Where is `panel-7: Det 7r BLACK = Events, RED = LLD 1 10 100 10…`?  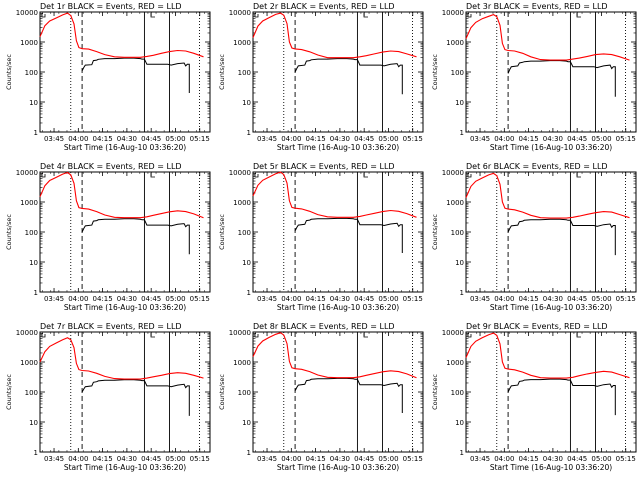 panel-7: Det 7r BLACK = Events, RED = LLD 1 10 100 10… is located at coordinates (108, 397).